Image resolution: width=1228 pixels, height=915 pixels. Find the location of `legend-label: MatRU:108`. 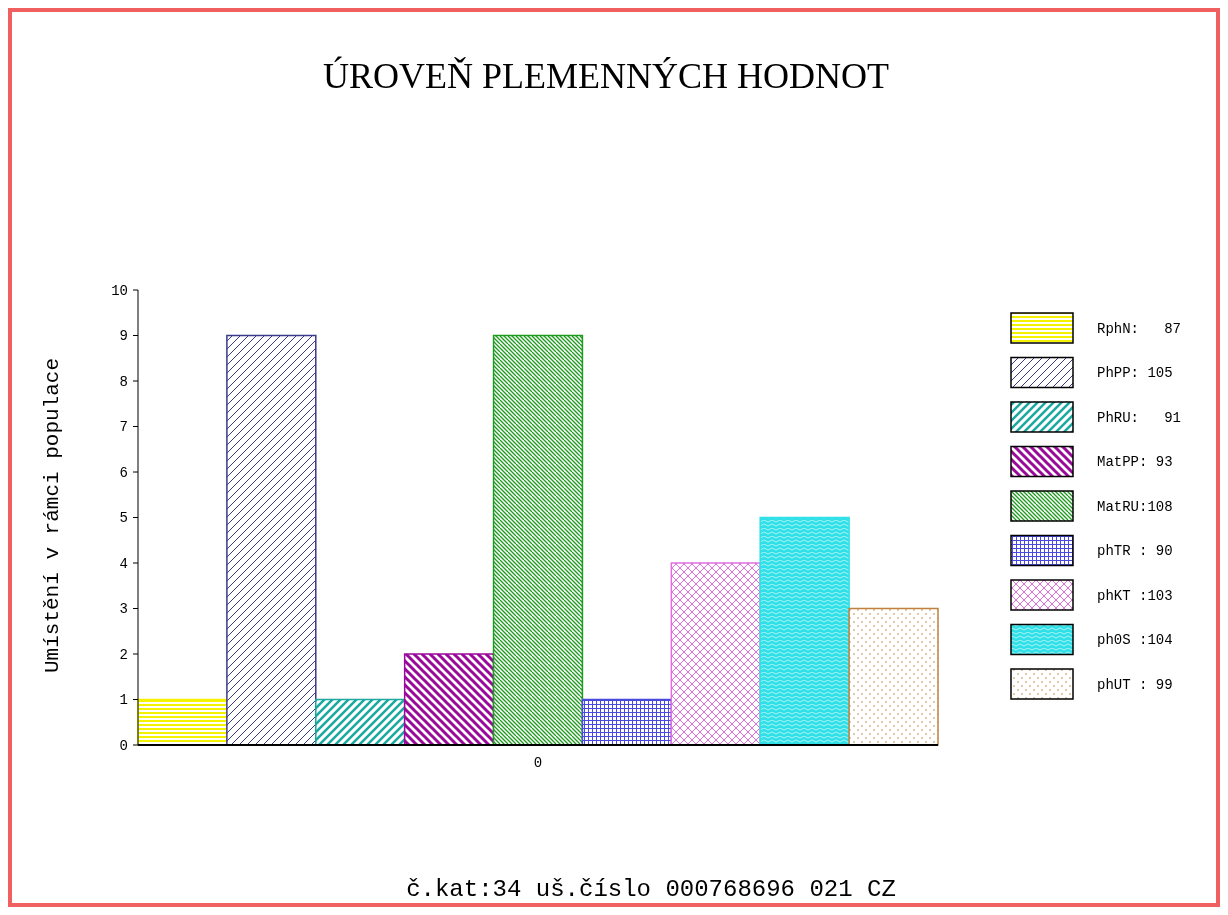

legend-label: MatRU:108 is located at coordinates (1135, 506).